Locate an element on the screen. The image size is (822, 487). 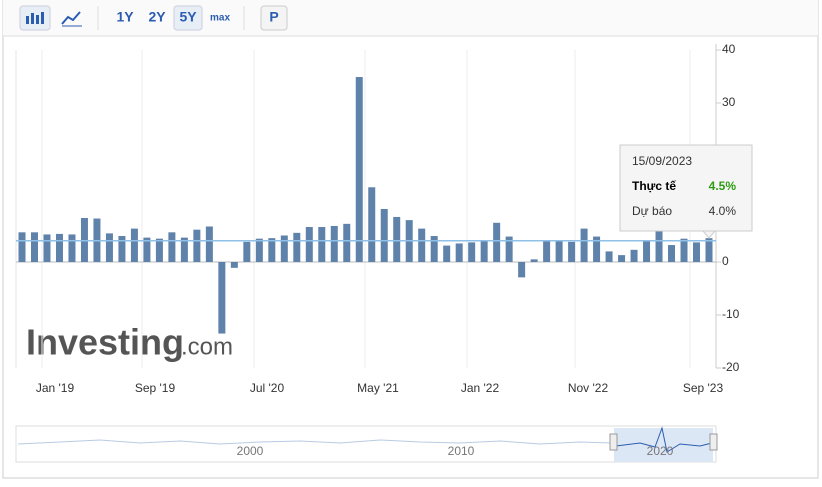
x-tick-label: May '21 is located at coordinates (378, 388).